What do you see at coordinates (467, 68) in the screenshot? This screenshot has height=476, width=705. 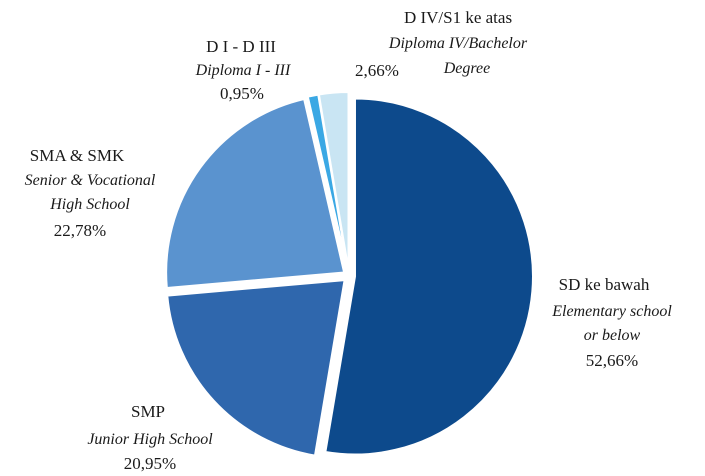 I see `slice-sublabel-d4s1-2: Degree` at bounding box center [467, 68].